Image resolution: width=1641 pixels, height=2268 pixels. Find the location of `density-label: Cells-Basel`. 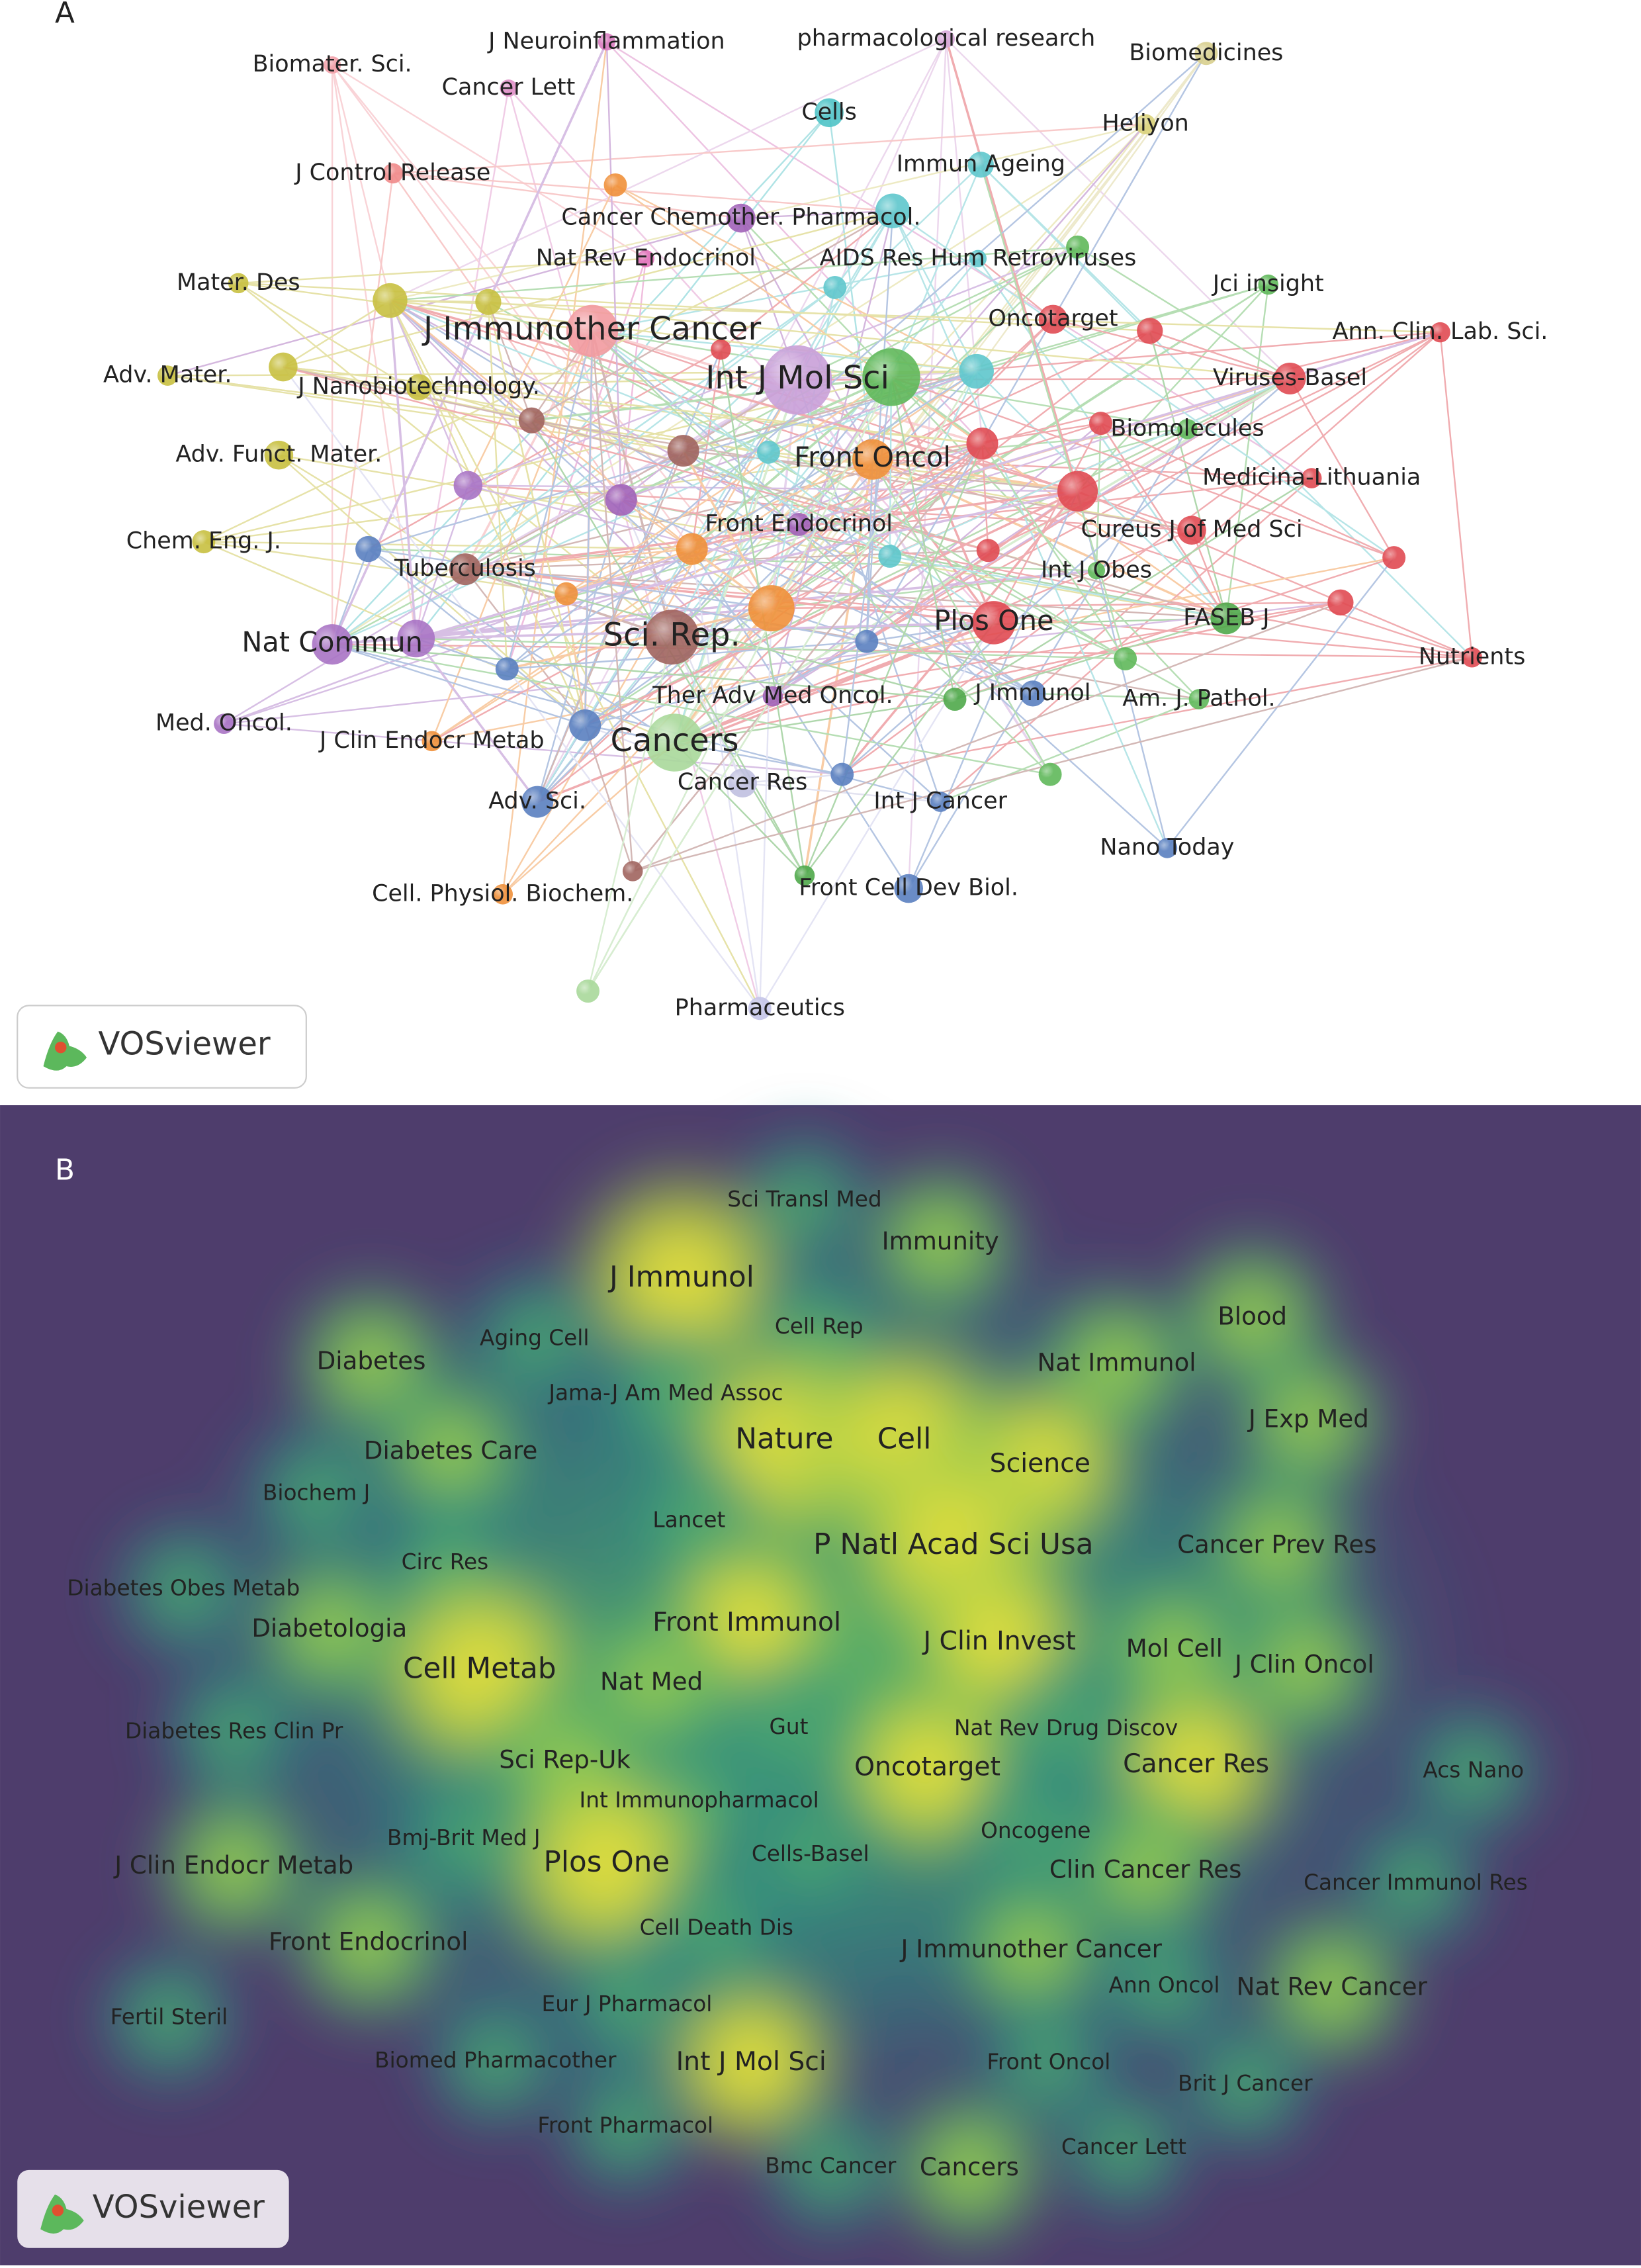

density-label: Cells-Basel is located at coordinates (810, 1853).